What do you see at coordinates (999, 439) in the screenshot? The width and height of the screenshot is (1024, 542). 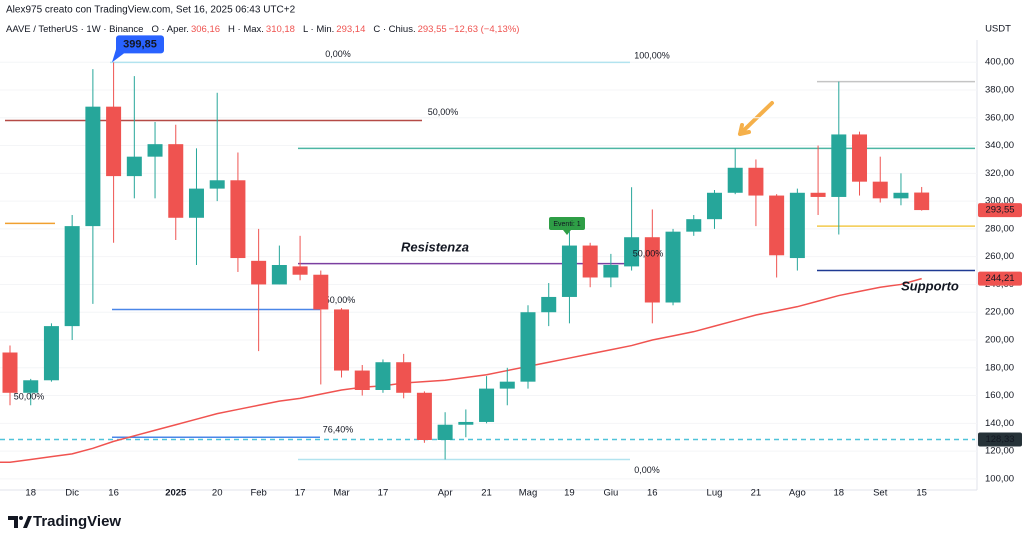 I see `price-tag-label: 128,33` at bounding box center [999, 439].